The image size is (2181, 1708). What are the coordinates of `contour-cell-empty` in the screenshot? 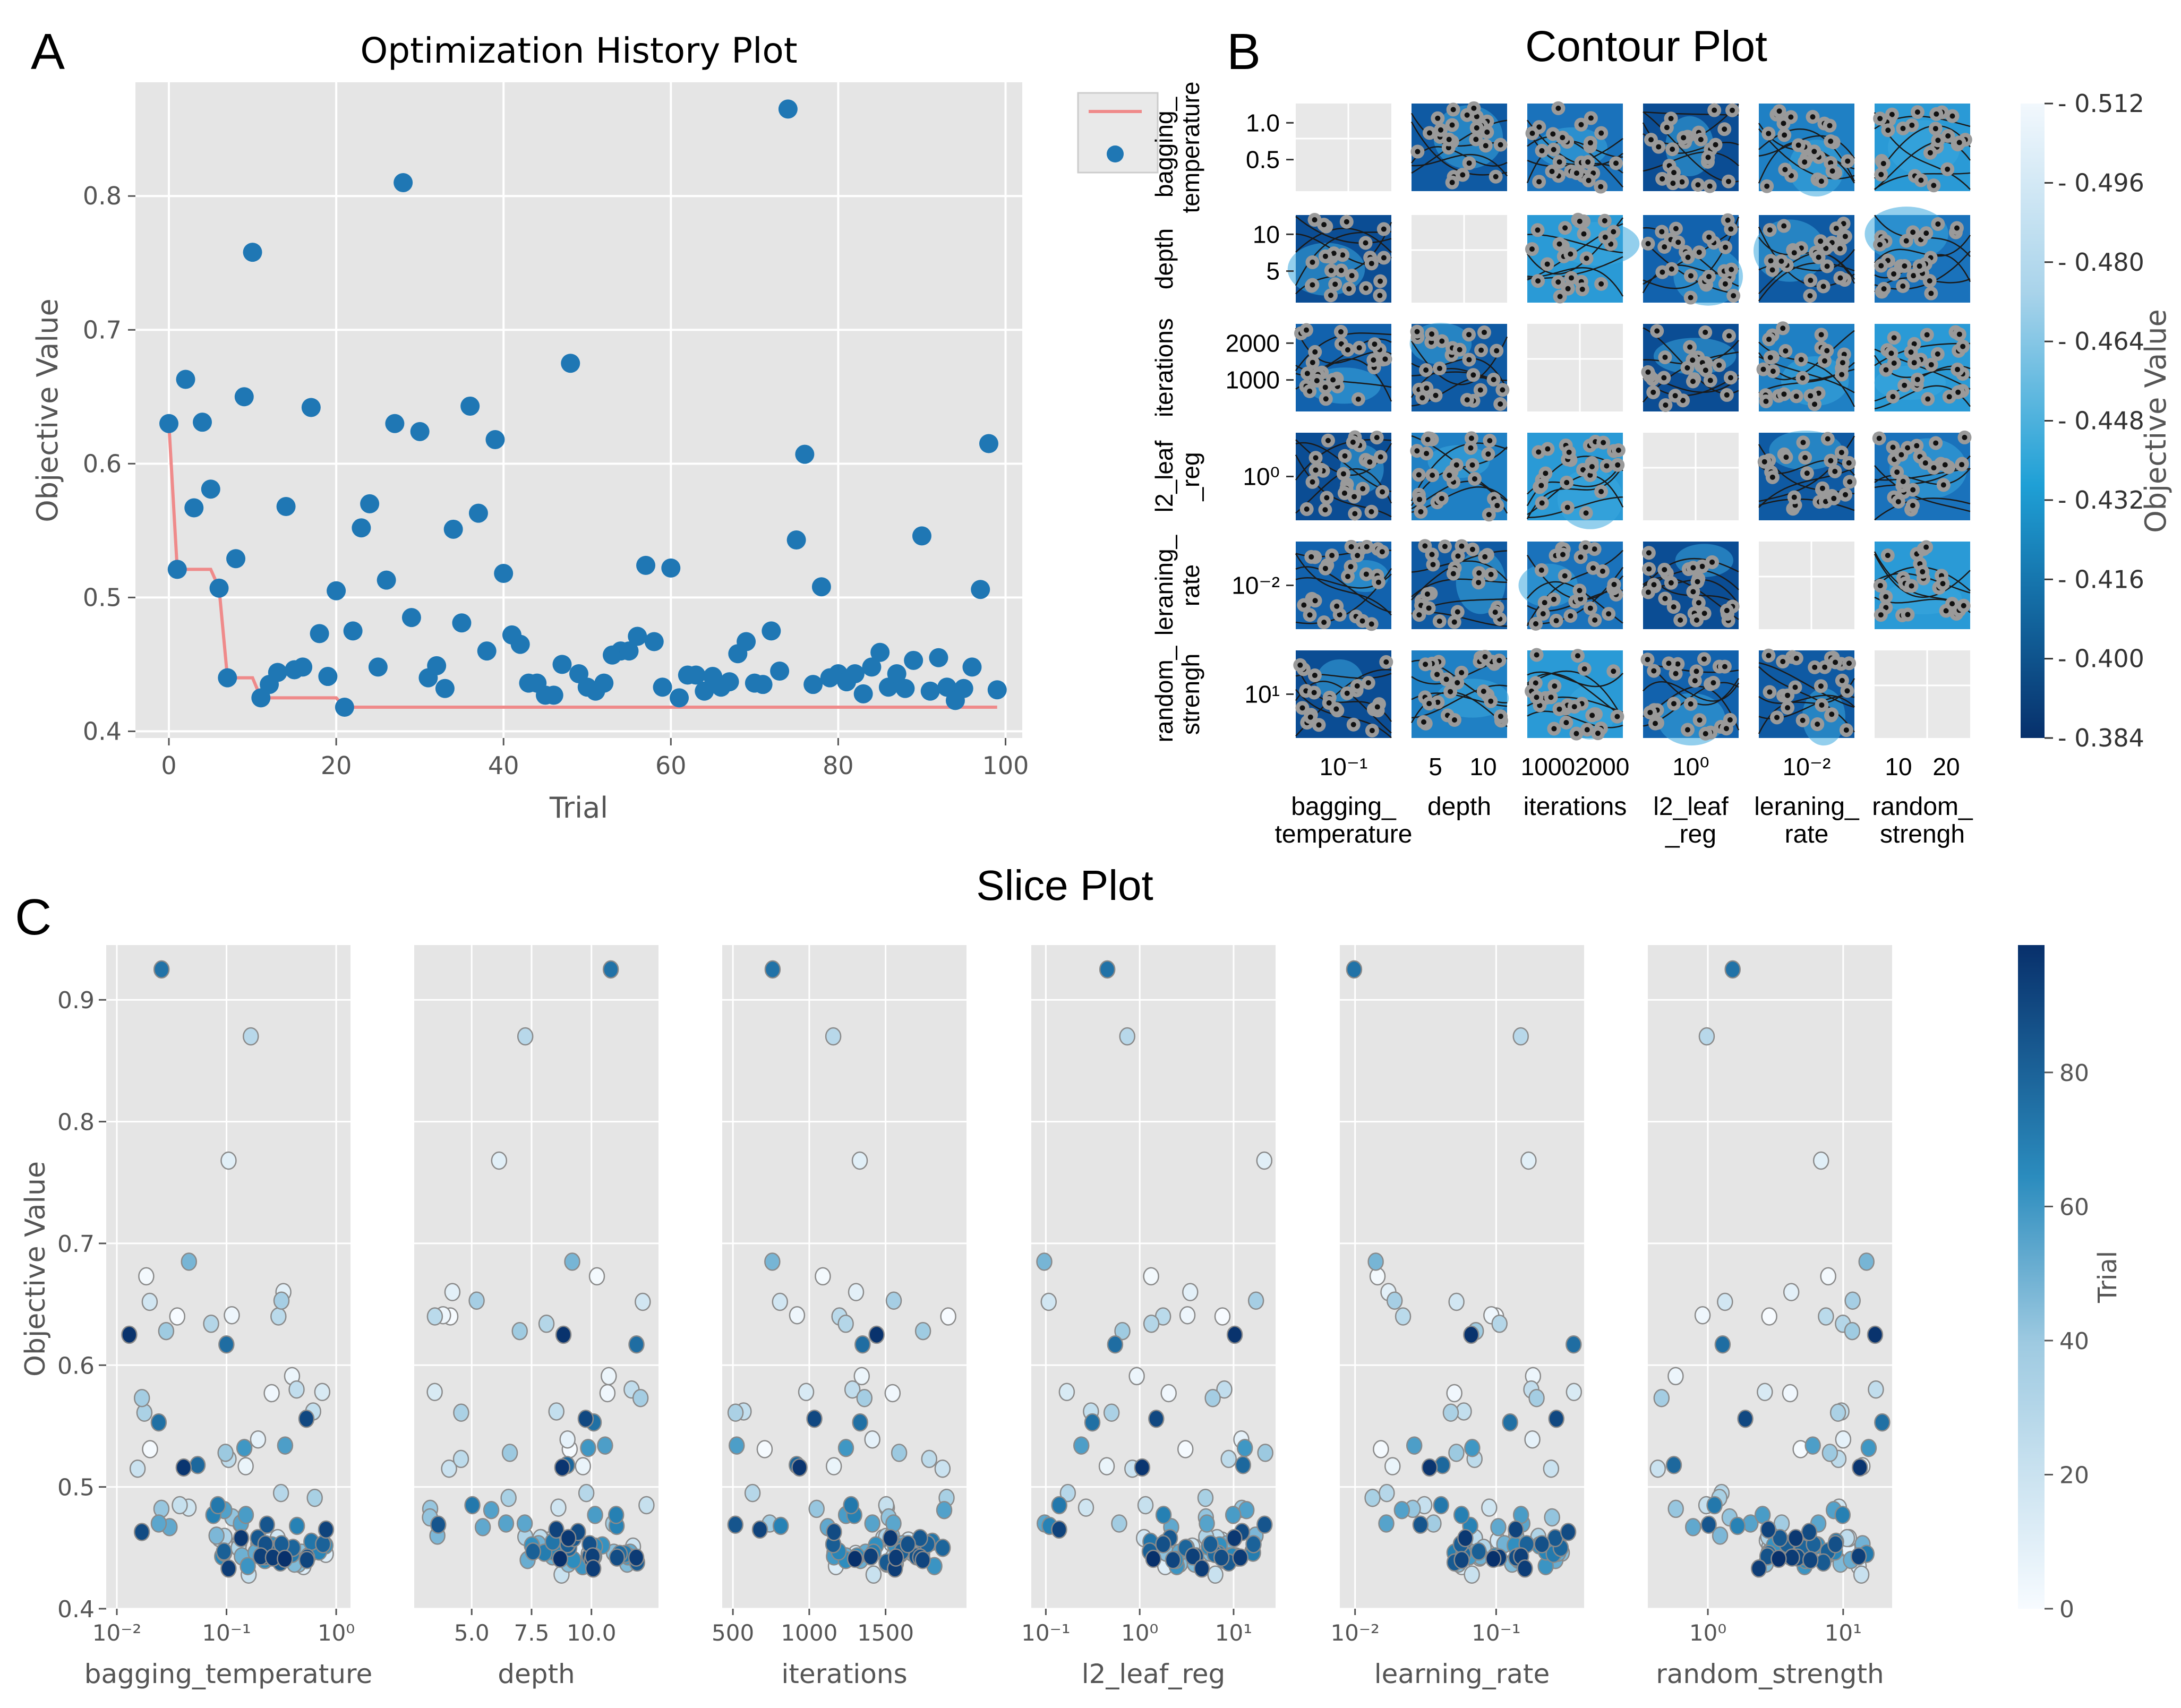 It's located at (1343, 148).